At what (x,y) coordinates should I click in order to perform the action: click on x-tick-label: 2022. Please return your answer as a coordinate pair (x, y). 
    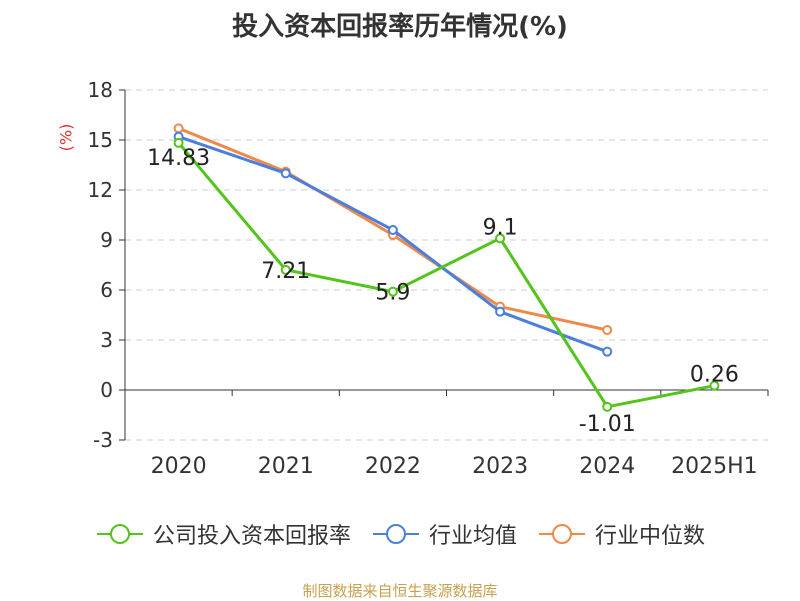
    Looking at the image, I should click on (393, 466).